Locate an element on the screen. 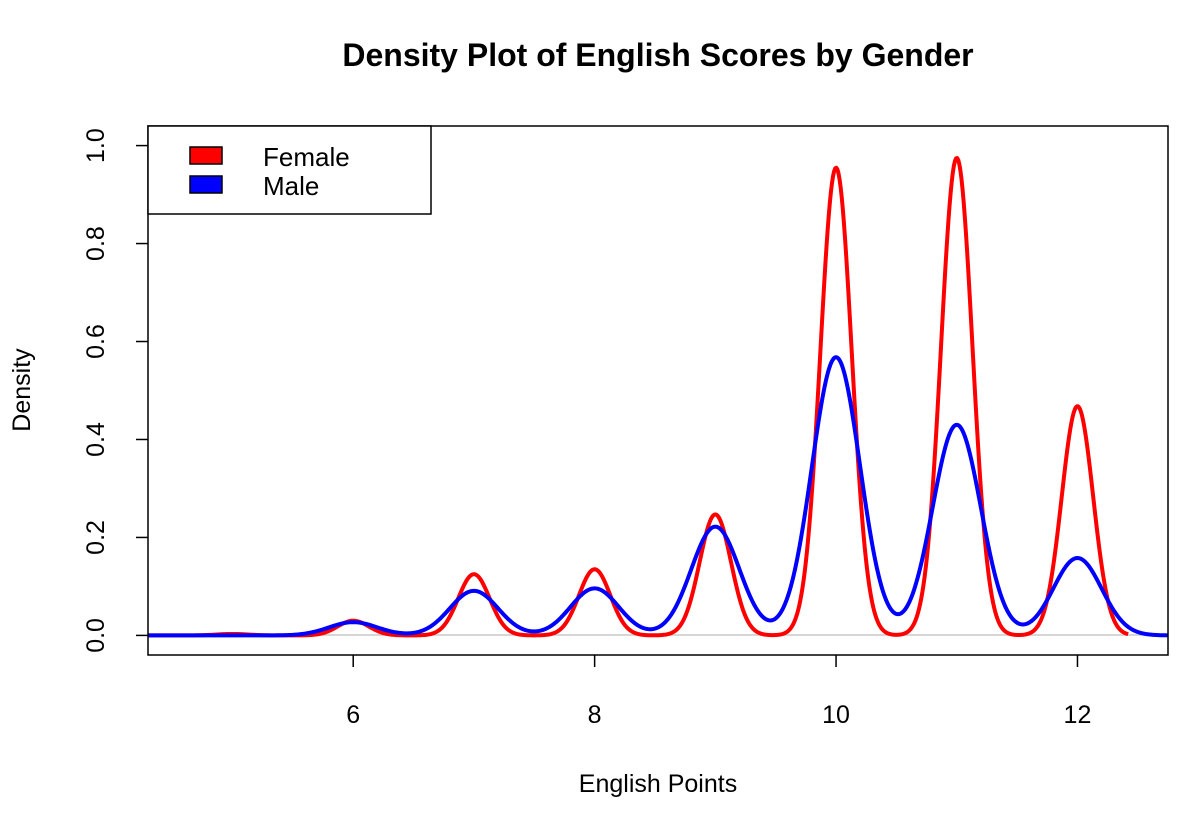 The width and height of the screenshot is (1197, 821). legend: Female Male is located at coordinates (289, 170).